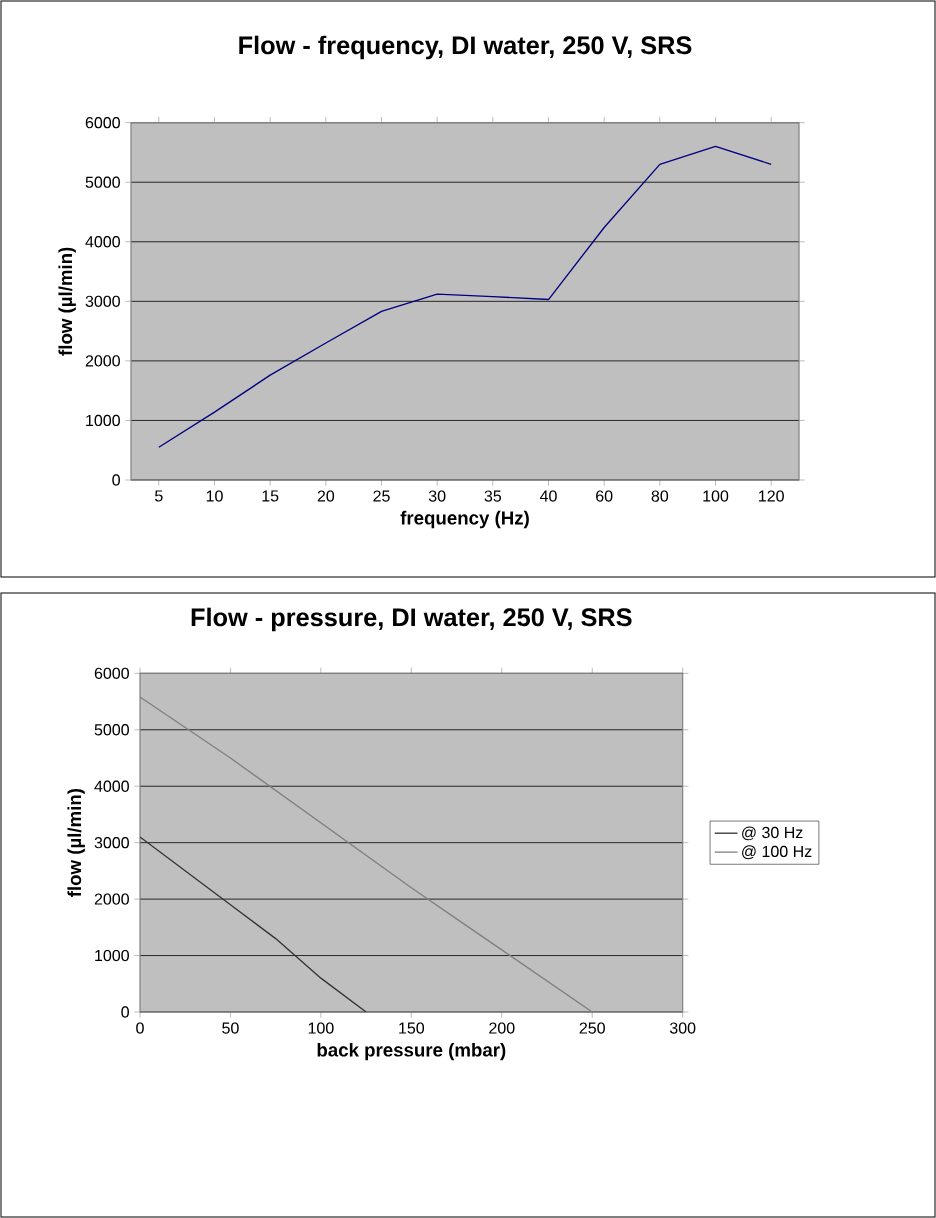  Describe the element at coordinates (548, 496) in the screenshot. I see `x-tick-label: 40` at that location.